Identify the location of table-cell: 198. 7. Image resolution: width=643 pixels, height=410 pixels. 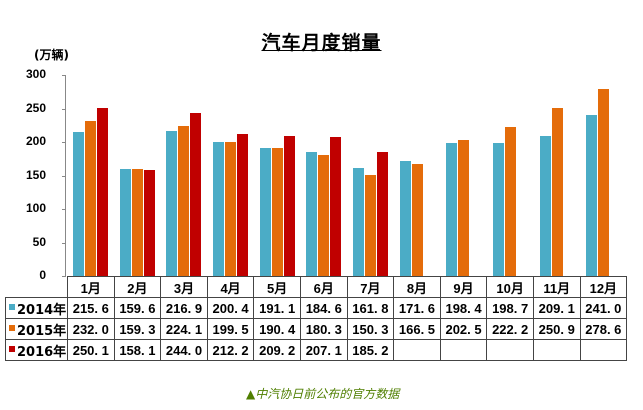
(510, 308).